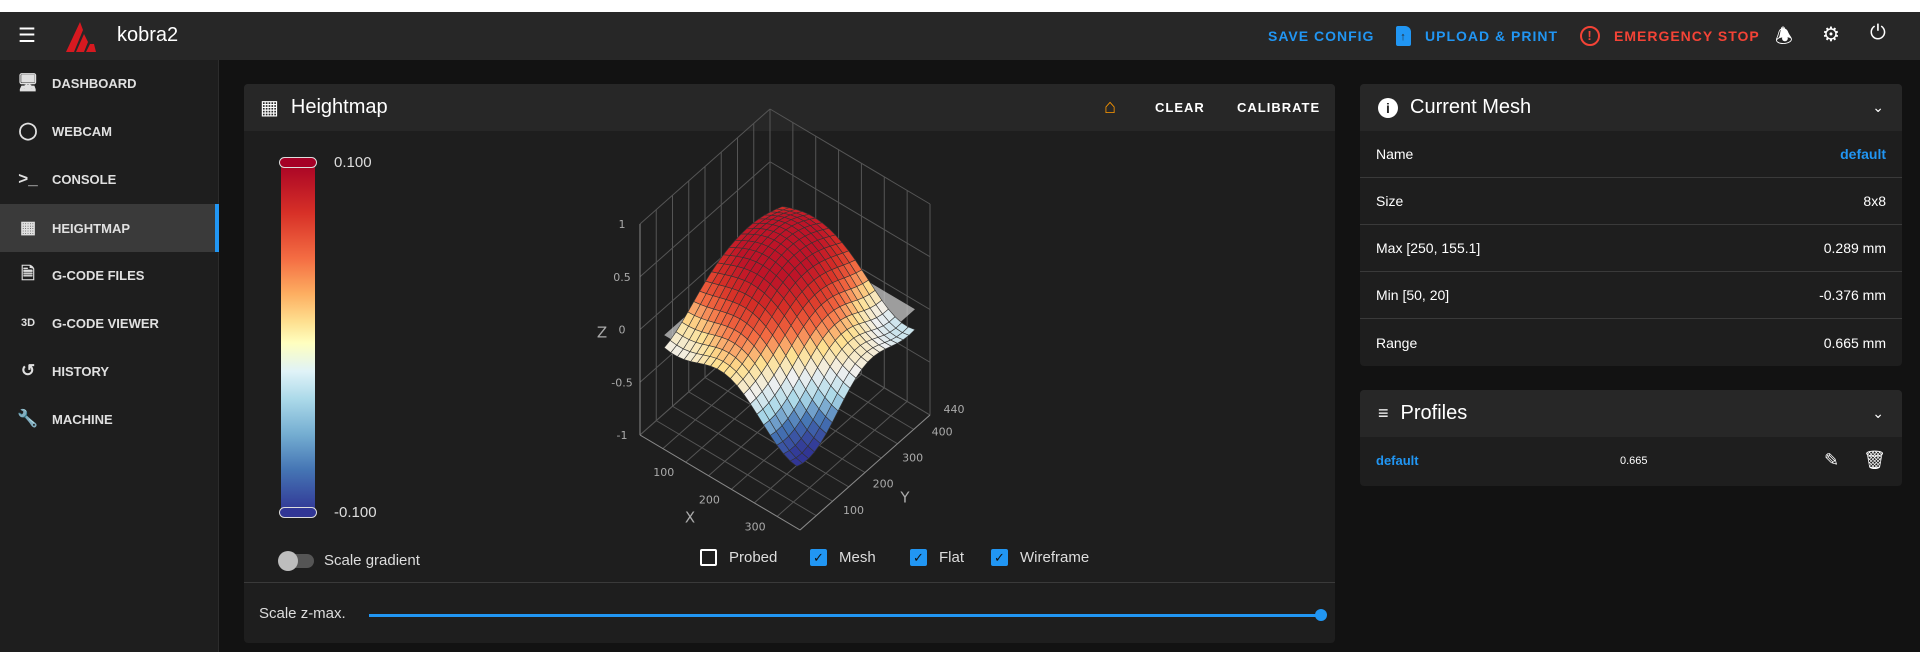 The image size is (1920, 664). What do you see at coordinates (288, 560) in the screenshot?
I see `toggle-thumb` at bounding box center [288, 560].